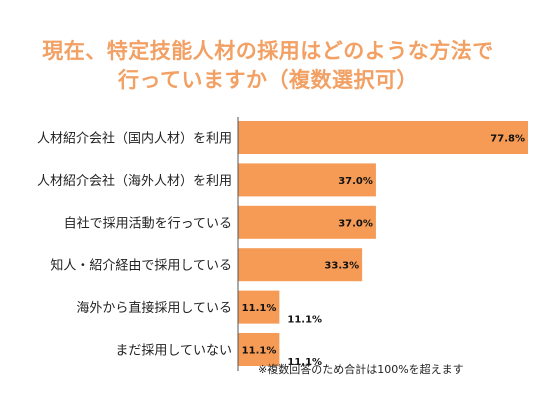 This screenshot has width=536, height=402. I want to click on category-label: 人材紹介会社（国内人材）を利用, so click(134, 139).